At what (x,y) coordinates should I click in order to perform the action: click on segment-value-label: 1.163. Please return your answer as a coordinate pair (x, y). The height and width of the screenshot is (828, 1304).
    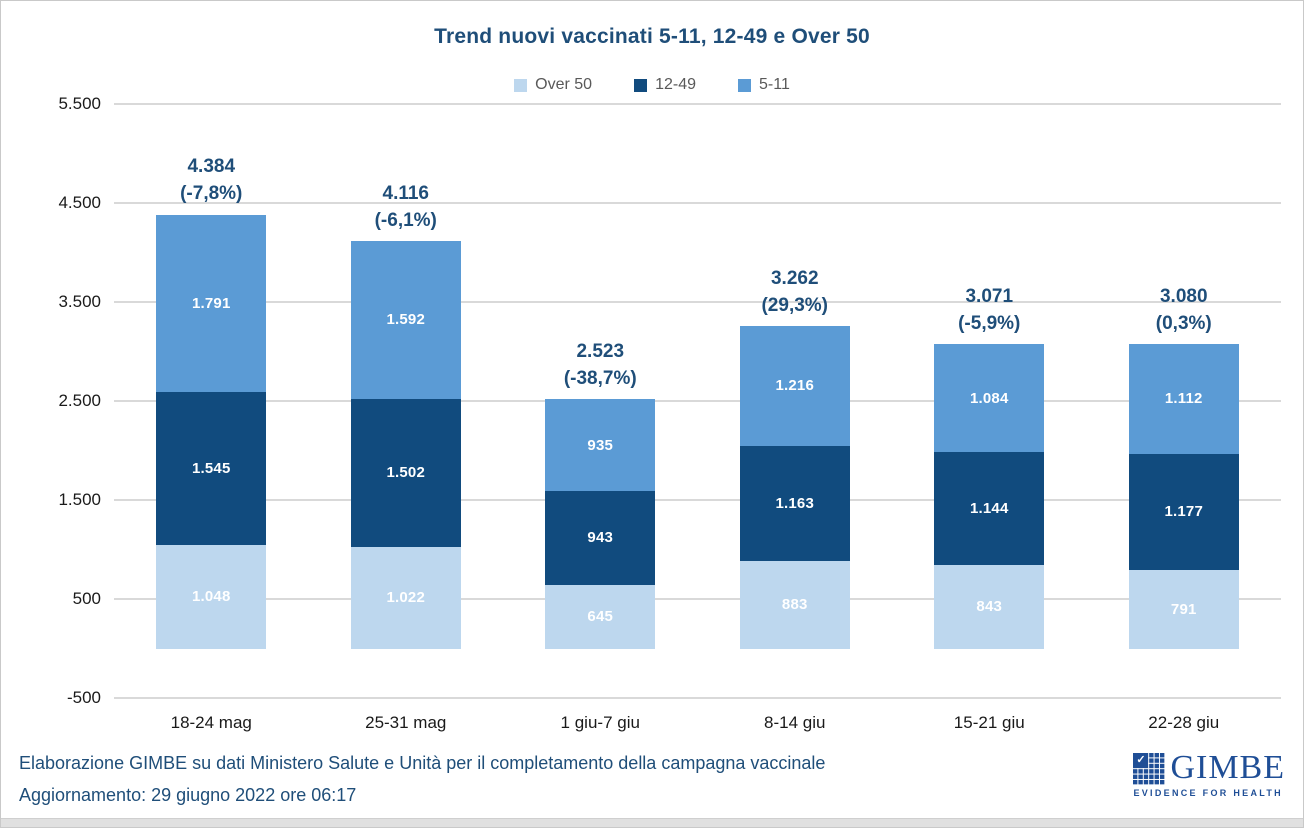
    Looking at the image, I should click on (795, 504).